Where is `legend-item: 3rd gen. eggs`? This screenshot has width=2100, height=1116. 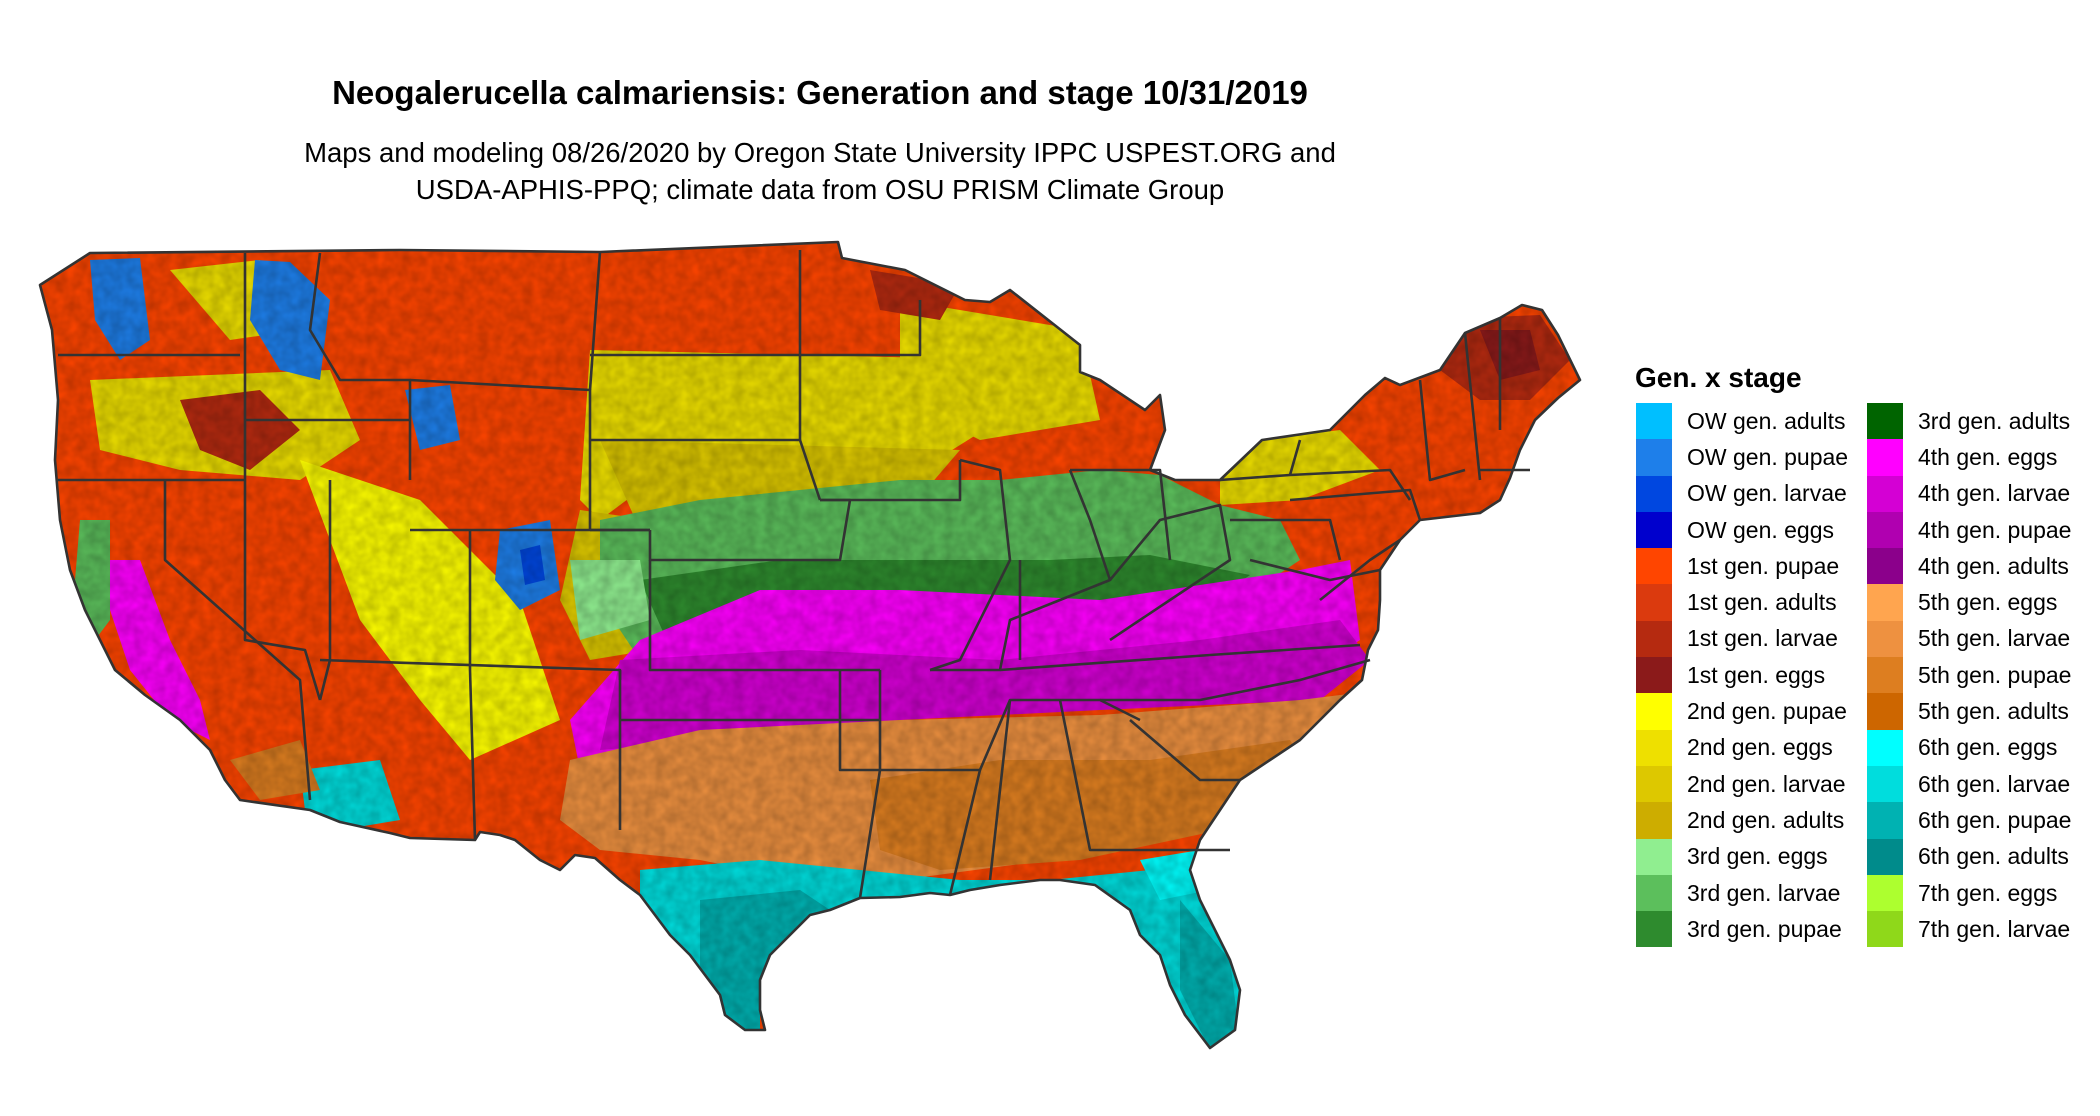
legend-item: 3rd gen. eggs is located at coordinates (1742, 856).